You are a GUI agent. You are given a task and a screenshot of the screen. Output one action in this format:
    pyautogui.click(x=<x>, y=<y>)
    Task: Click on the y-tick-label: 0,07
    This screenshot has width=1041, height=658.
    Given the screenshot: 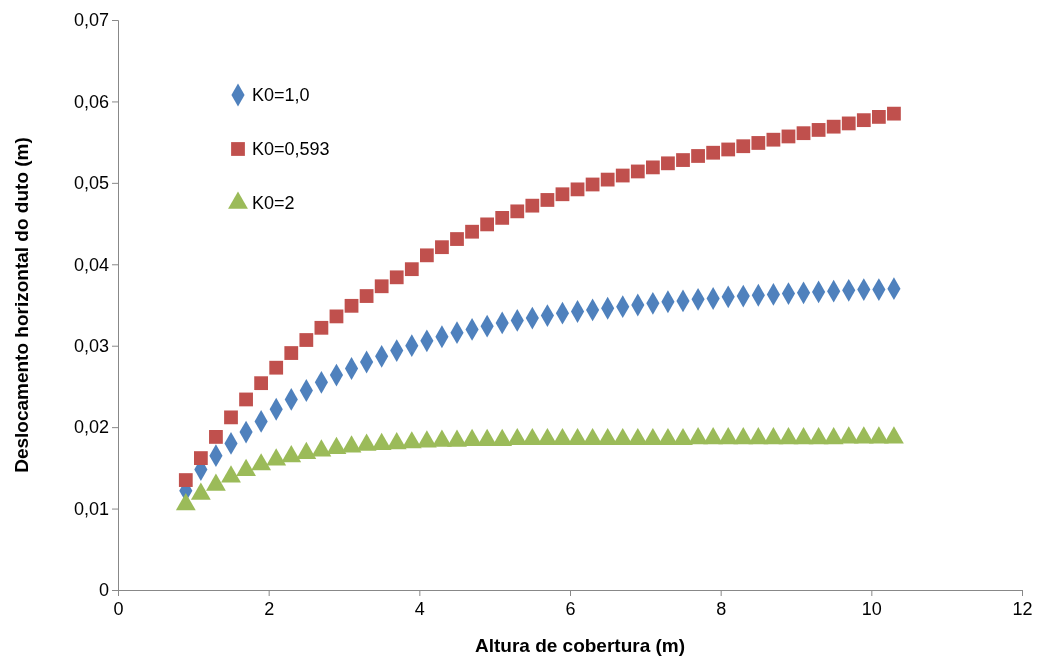 What is the action you would take?
    pyautogui.click(x=91, y=20)
    